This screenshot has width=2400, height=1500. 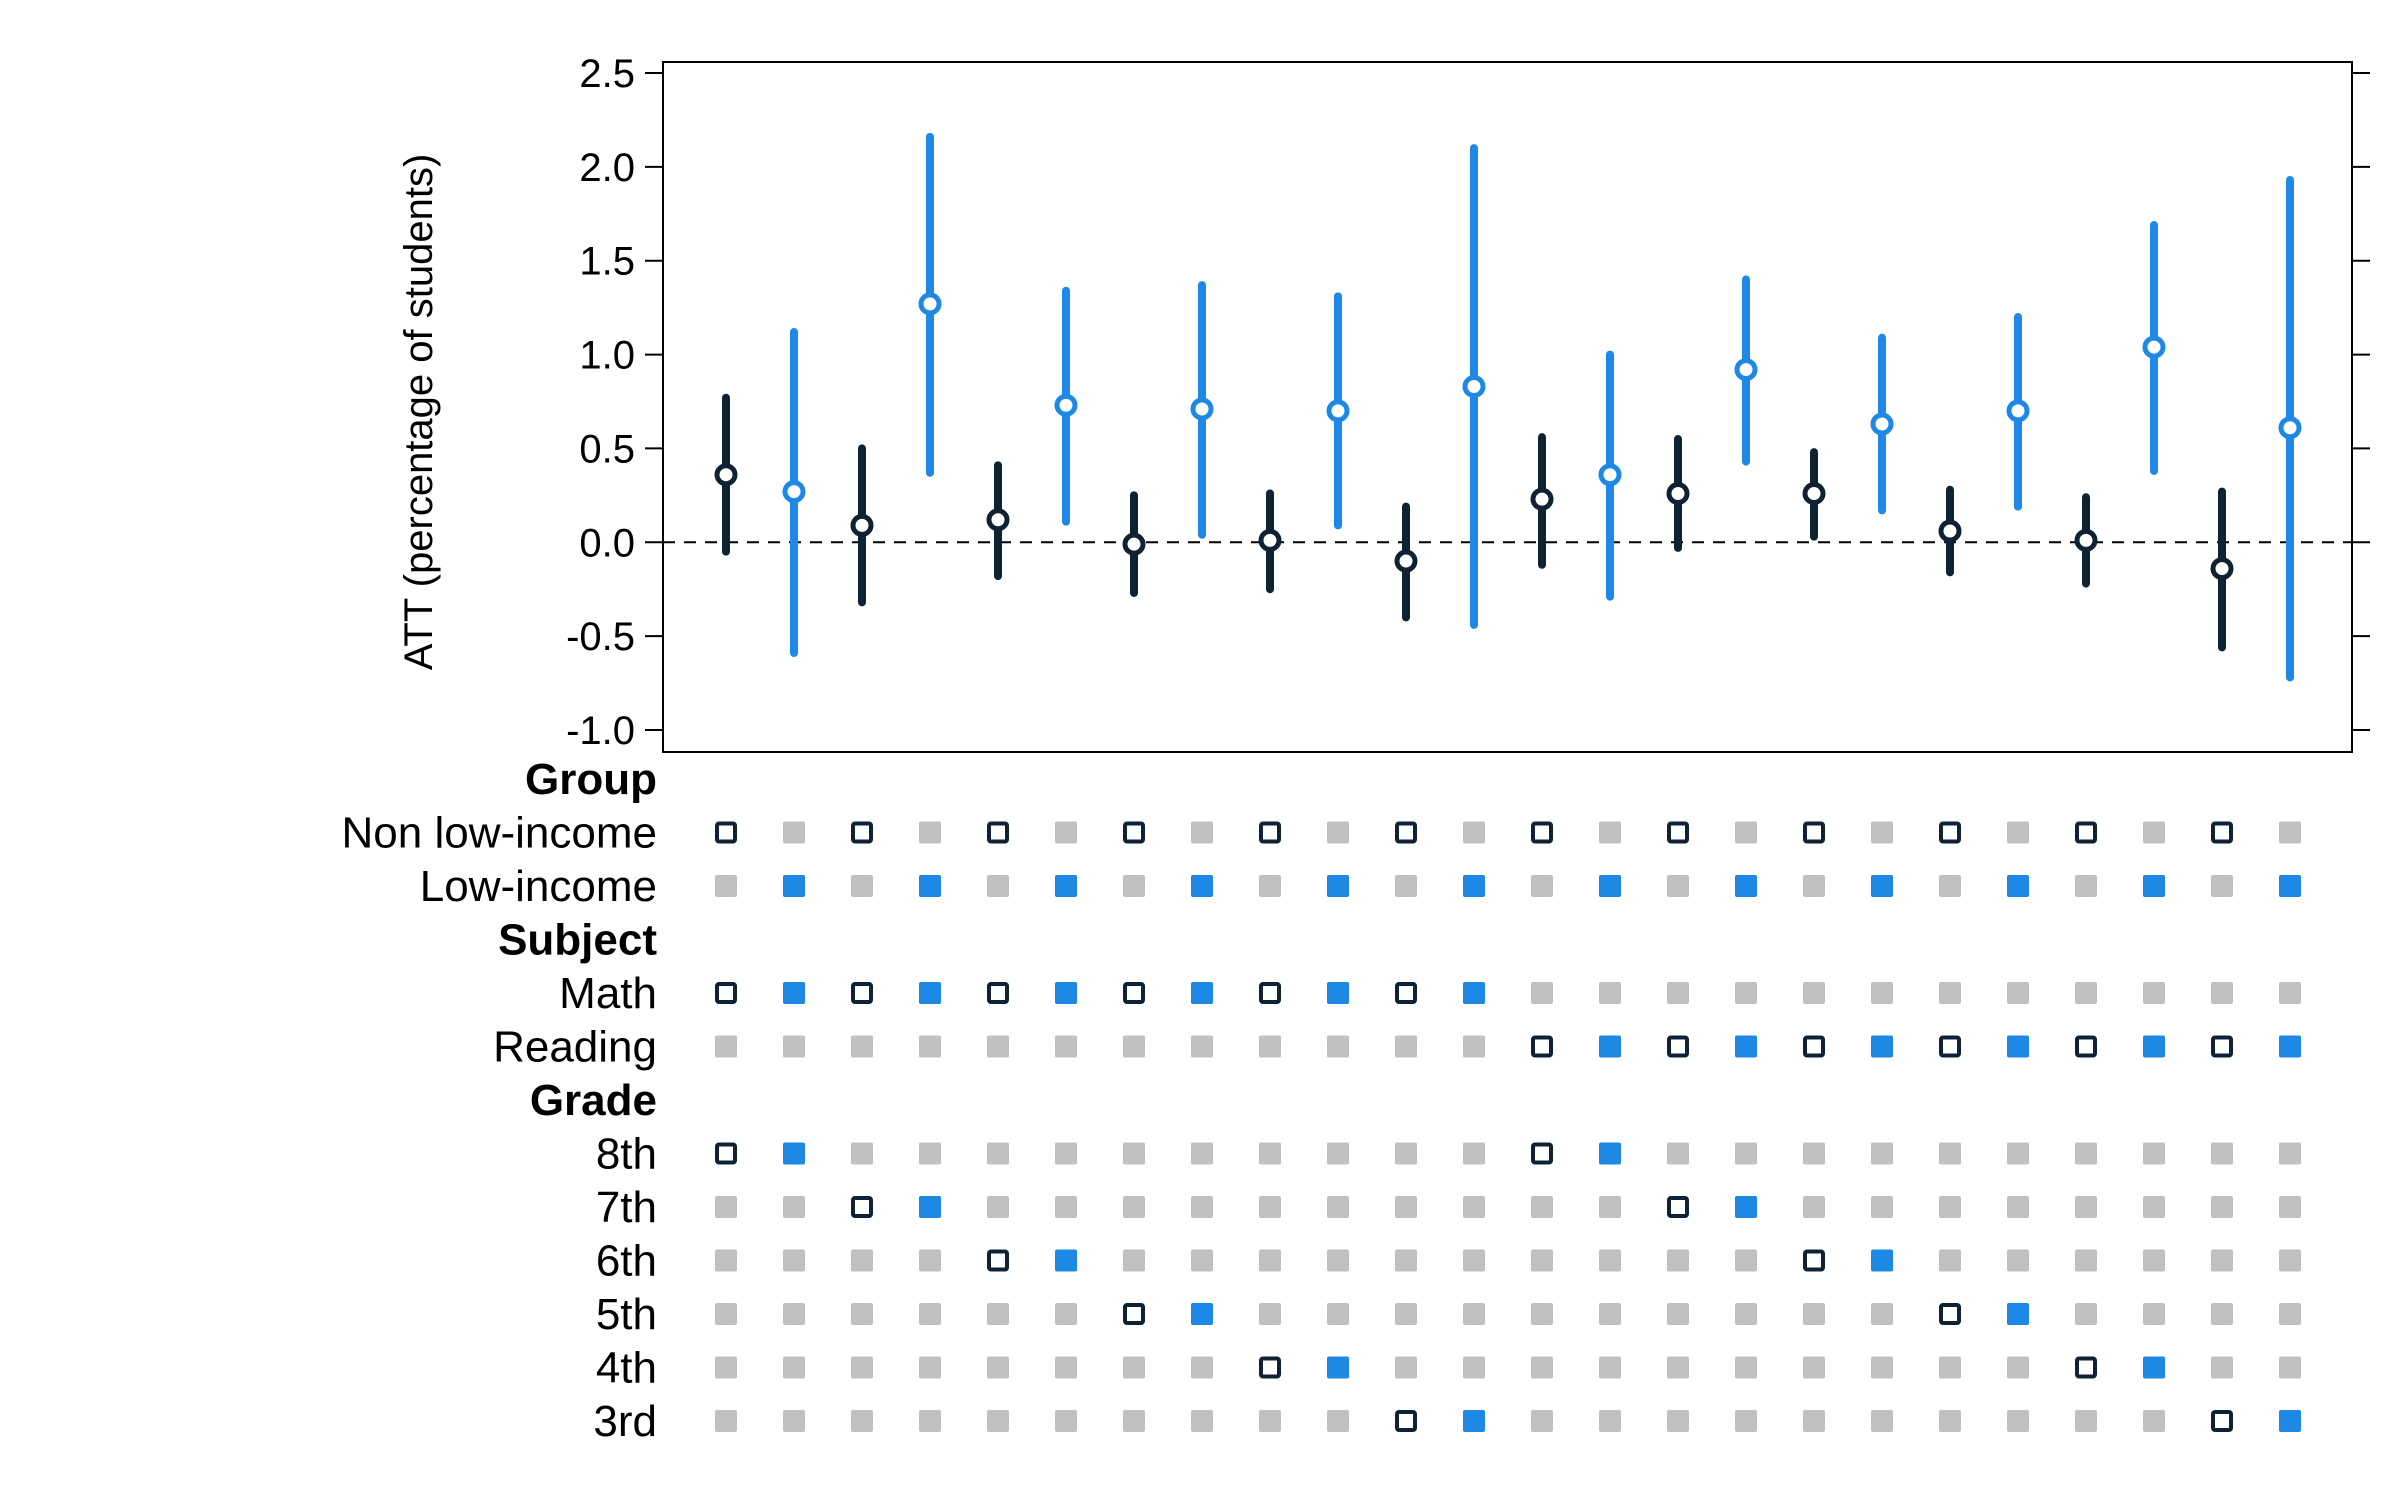 What do you see at coordinates (607, 262) in the screenshot?
I see `y-tick-label: 1.5` at bounding box center [607, 262].